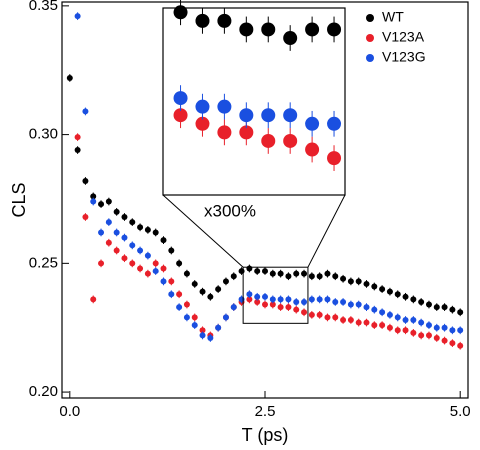  I want to click on legend-label: WT, so click(393, 17).